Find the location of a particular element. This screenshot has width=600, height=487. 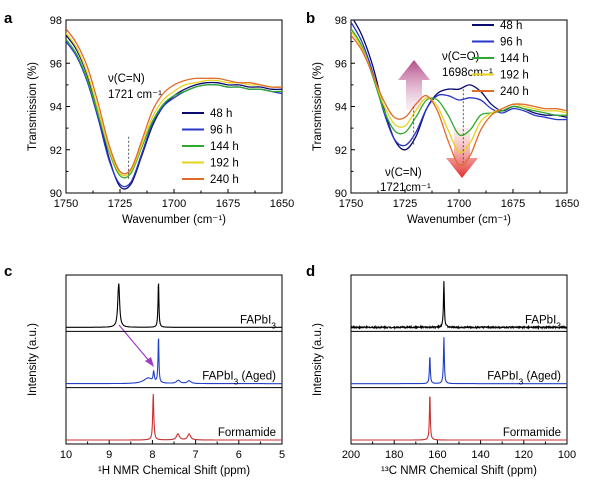

c-shift-arrow is located at coordinates (134, 343).